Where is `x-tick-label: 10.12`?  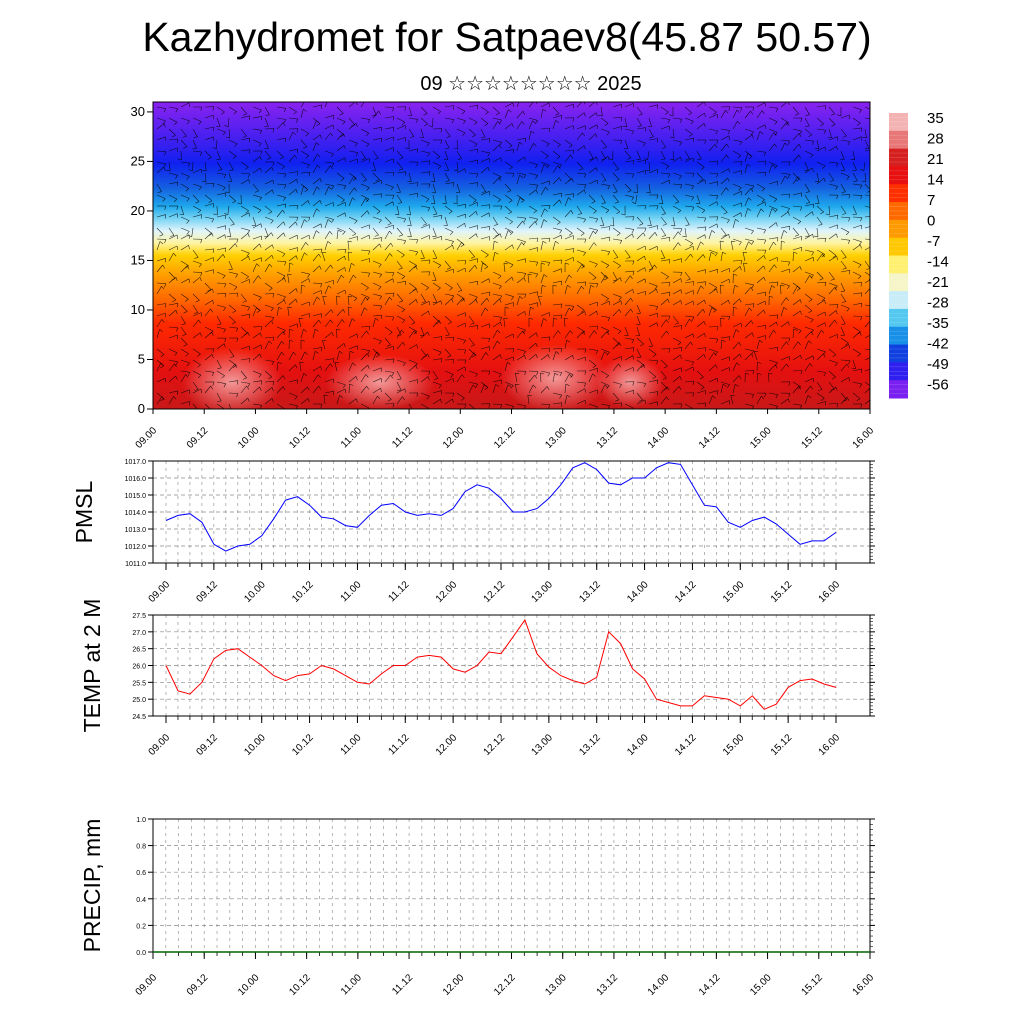 x-tick-label: 10.12 is located at coordinates (300, 438).